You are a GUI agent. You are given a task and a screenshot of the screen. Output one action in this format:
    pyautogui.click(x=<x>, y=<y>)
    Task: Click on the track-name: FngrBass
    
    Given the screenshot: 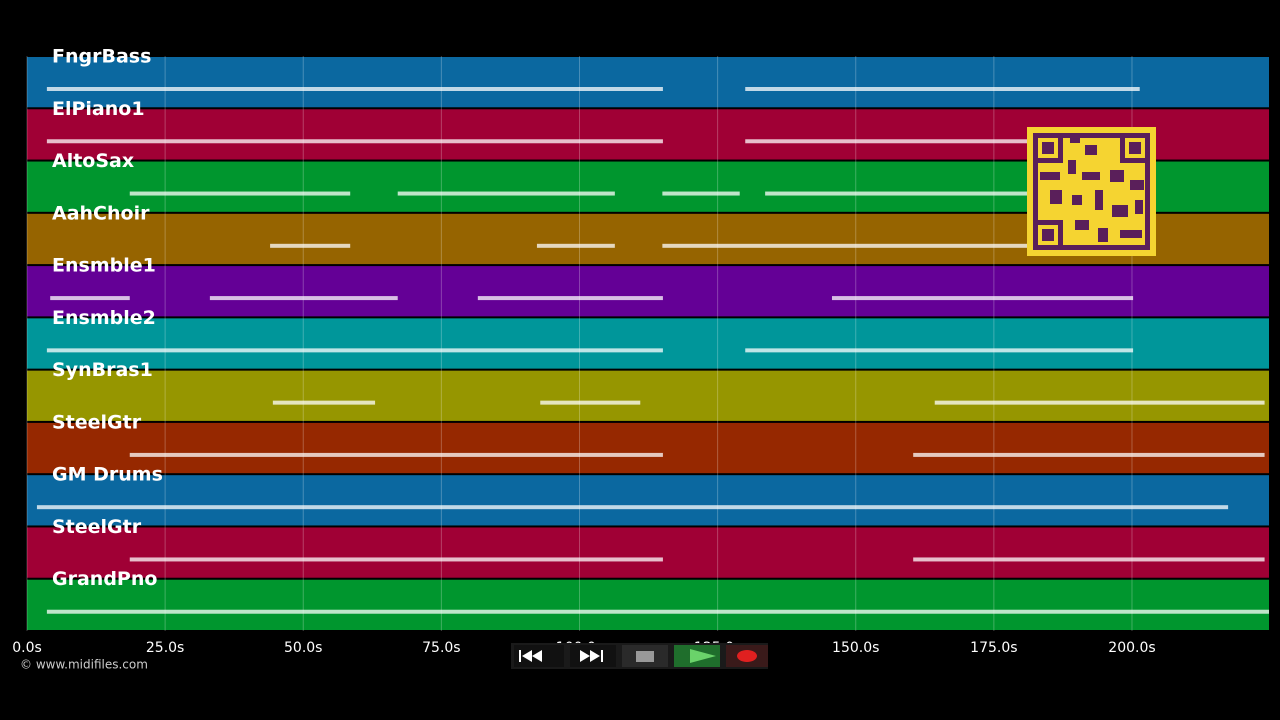 What is the action you would take?
    pyautogui.click(x=101, y=57)
    